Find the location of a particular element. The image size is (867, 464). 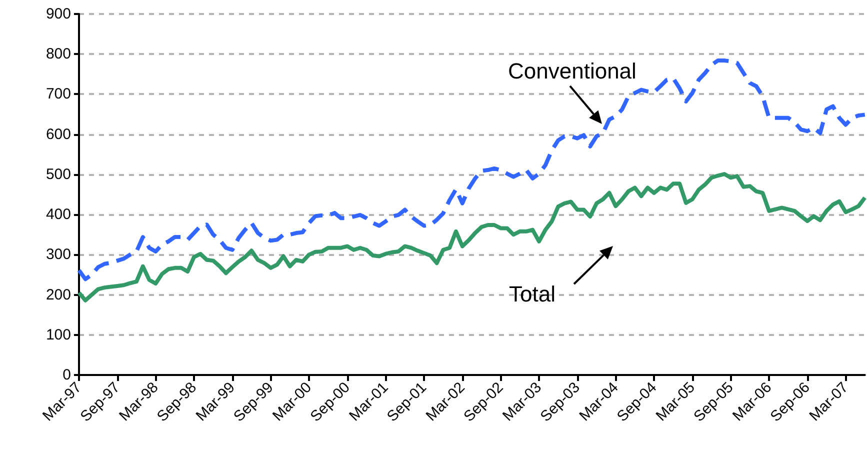

y-tick-label: 400 is located at coordinates (58, 215).